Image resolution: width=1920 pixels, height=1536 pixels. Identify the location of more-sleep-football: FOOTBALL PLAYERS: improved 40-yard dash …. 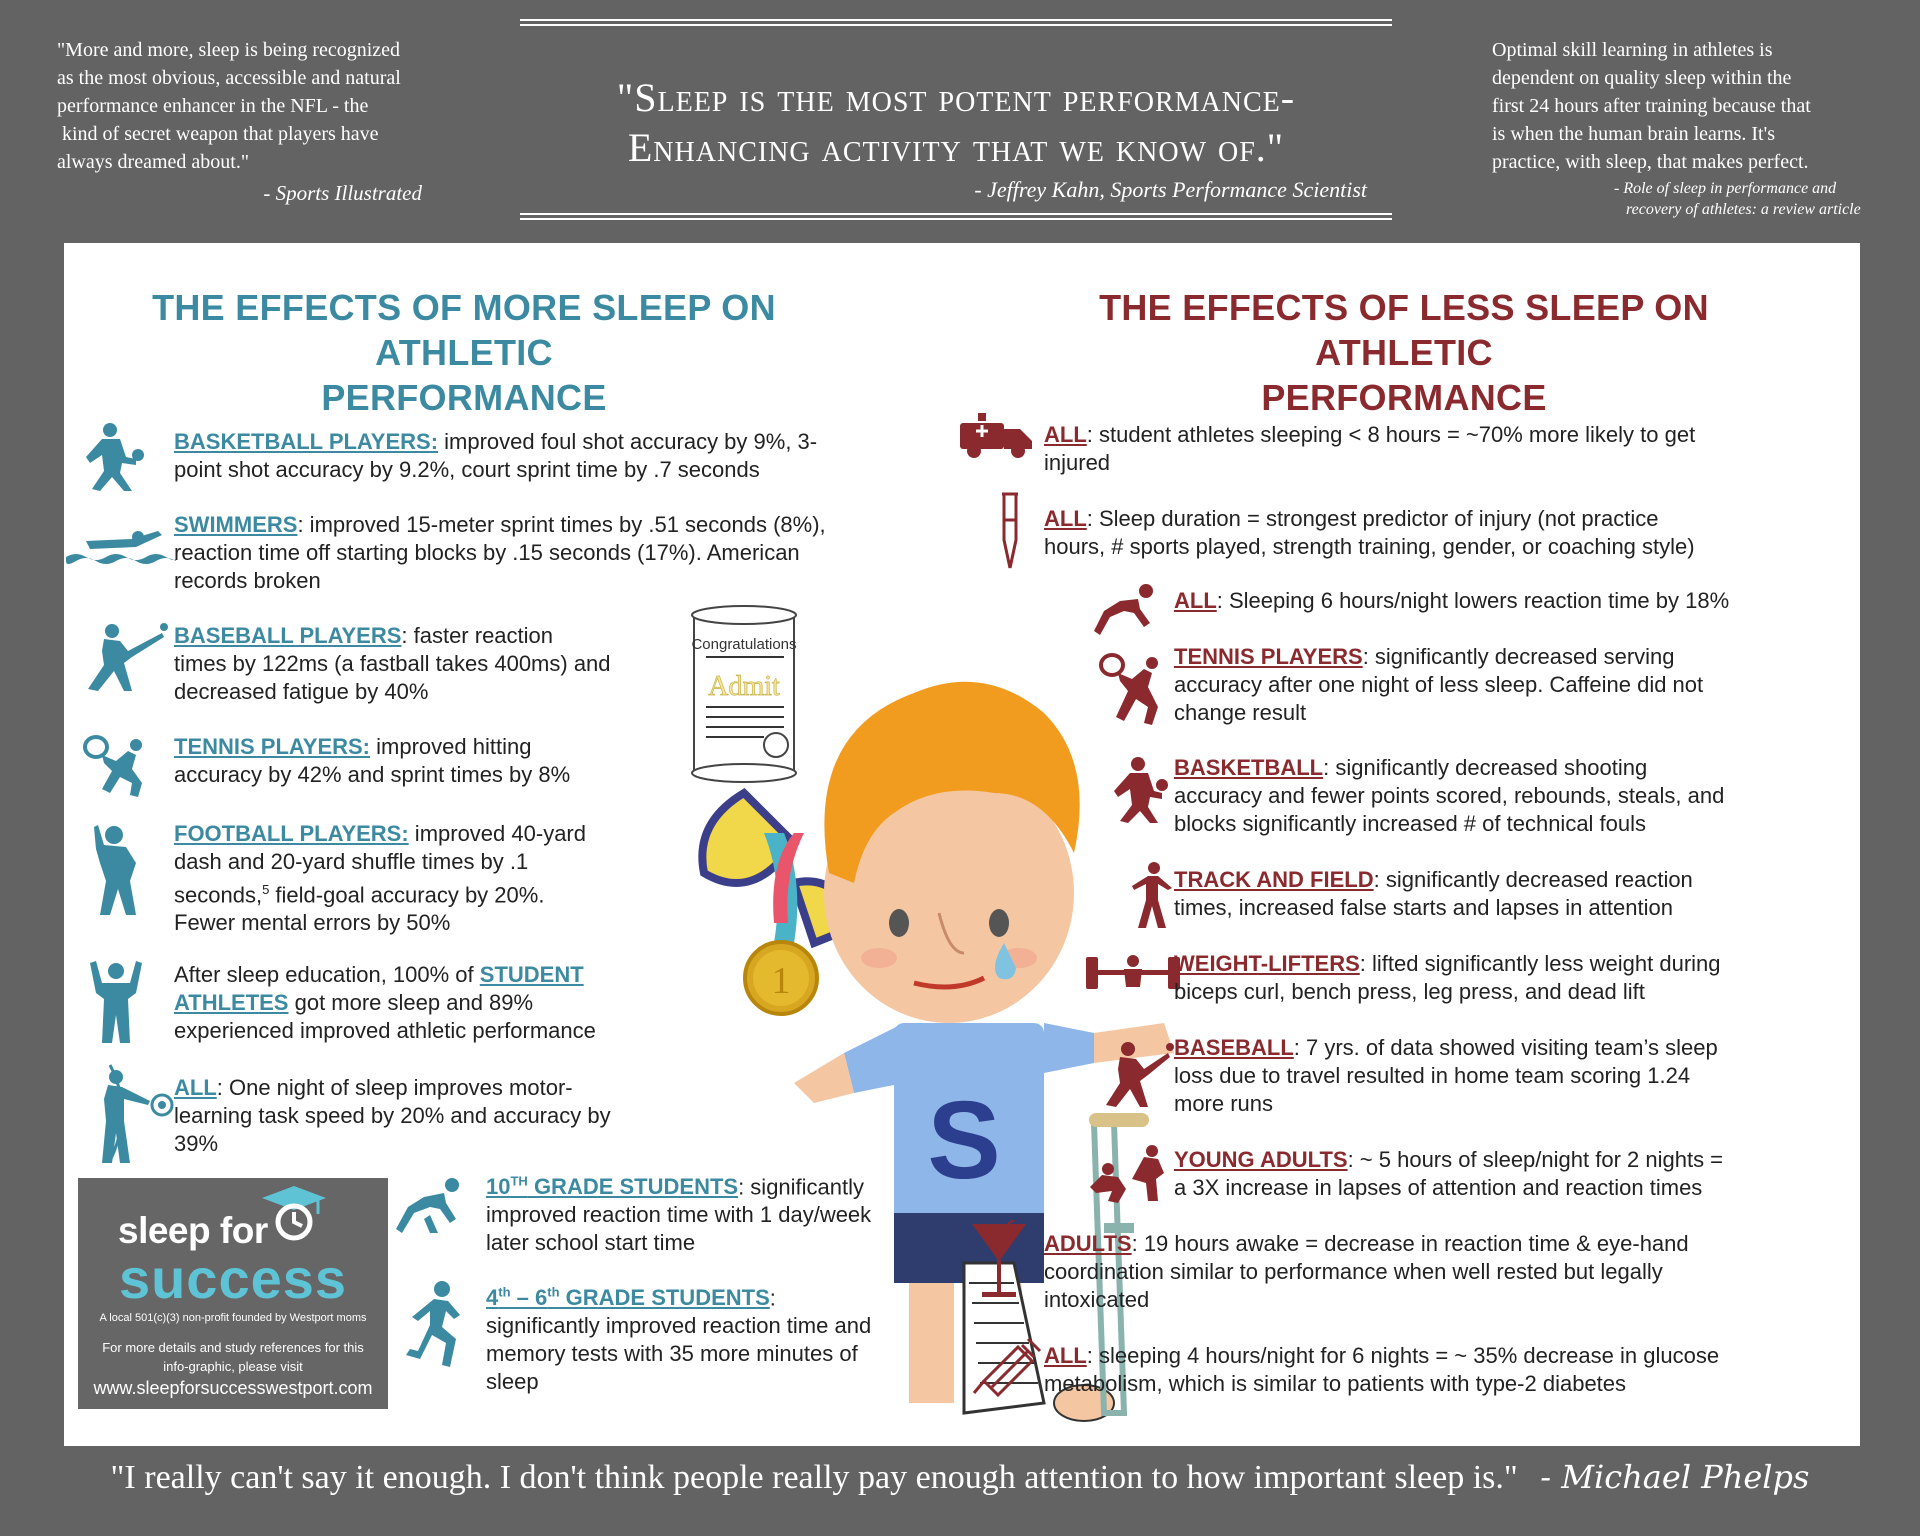
(444, 878).